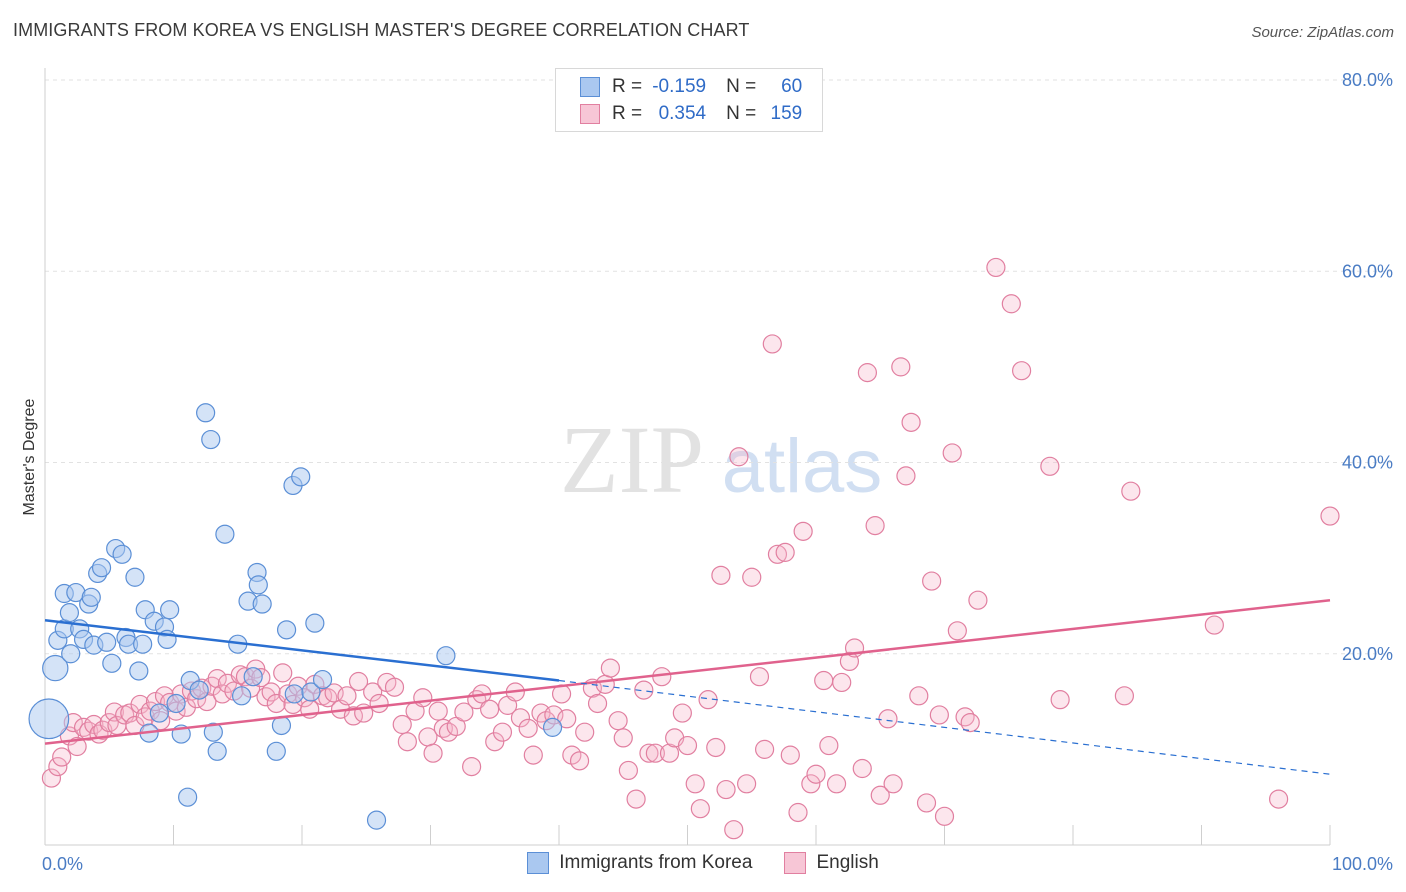 The width and height of the screenshot is (1406, 892). Describe the element at coordinates (1367, 463) in the screenshot. I see `y-tick-label: 40.0%` at that location.